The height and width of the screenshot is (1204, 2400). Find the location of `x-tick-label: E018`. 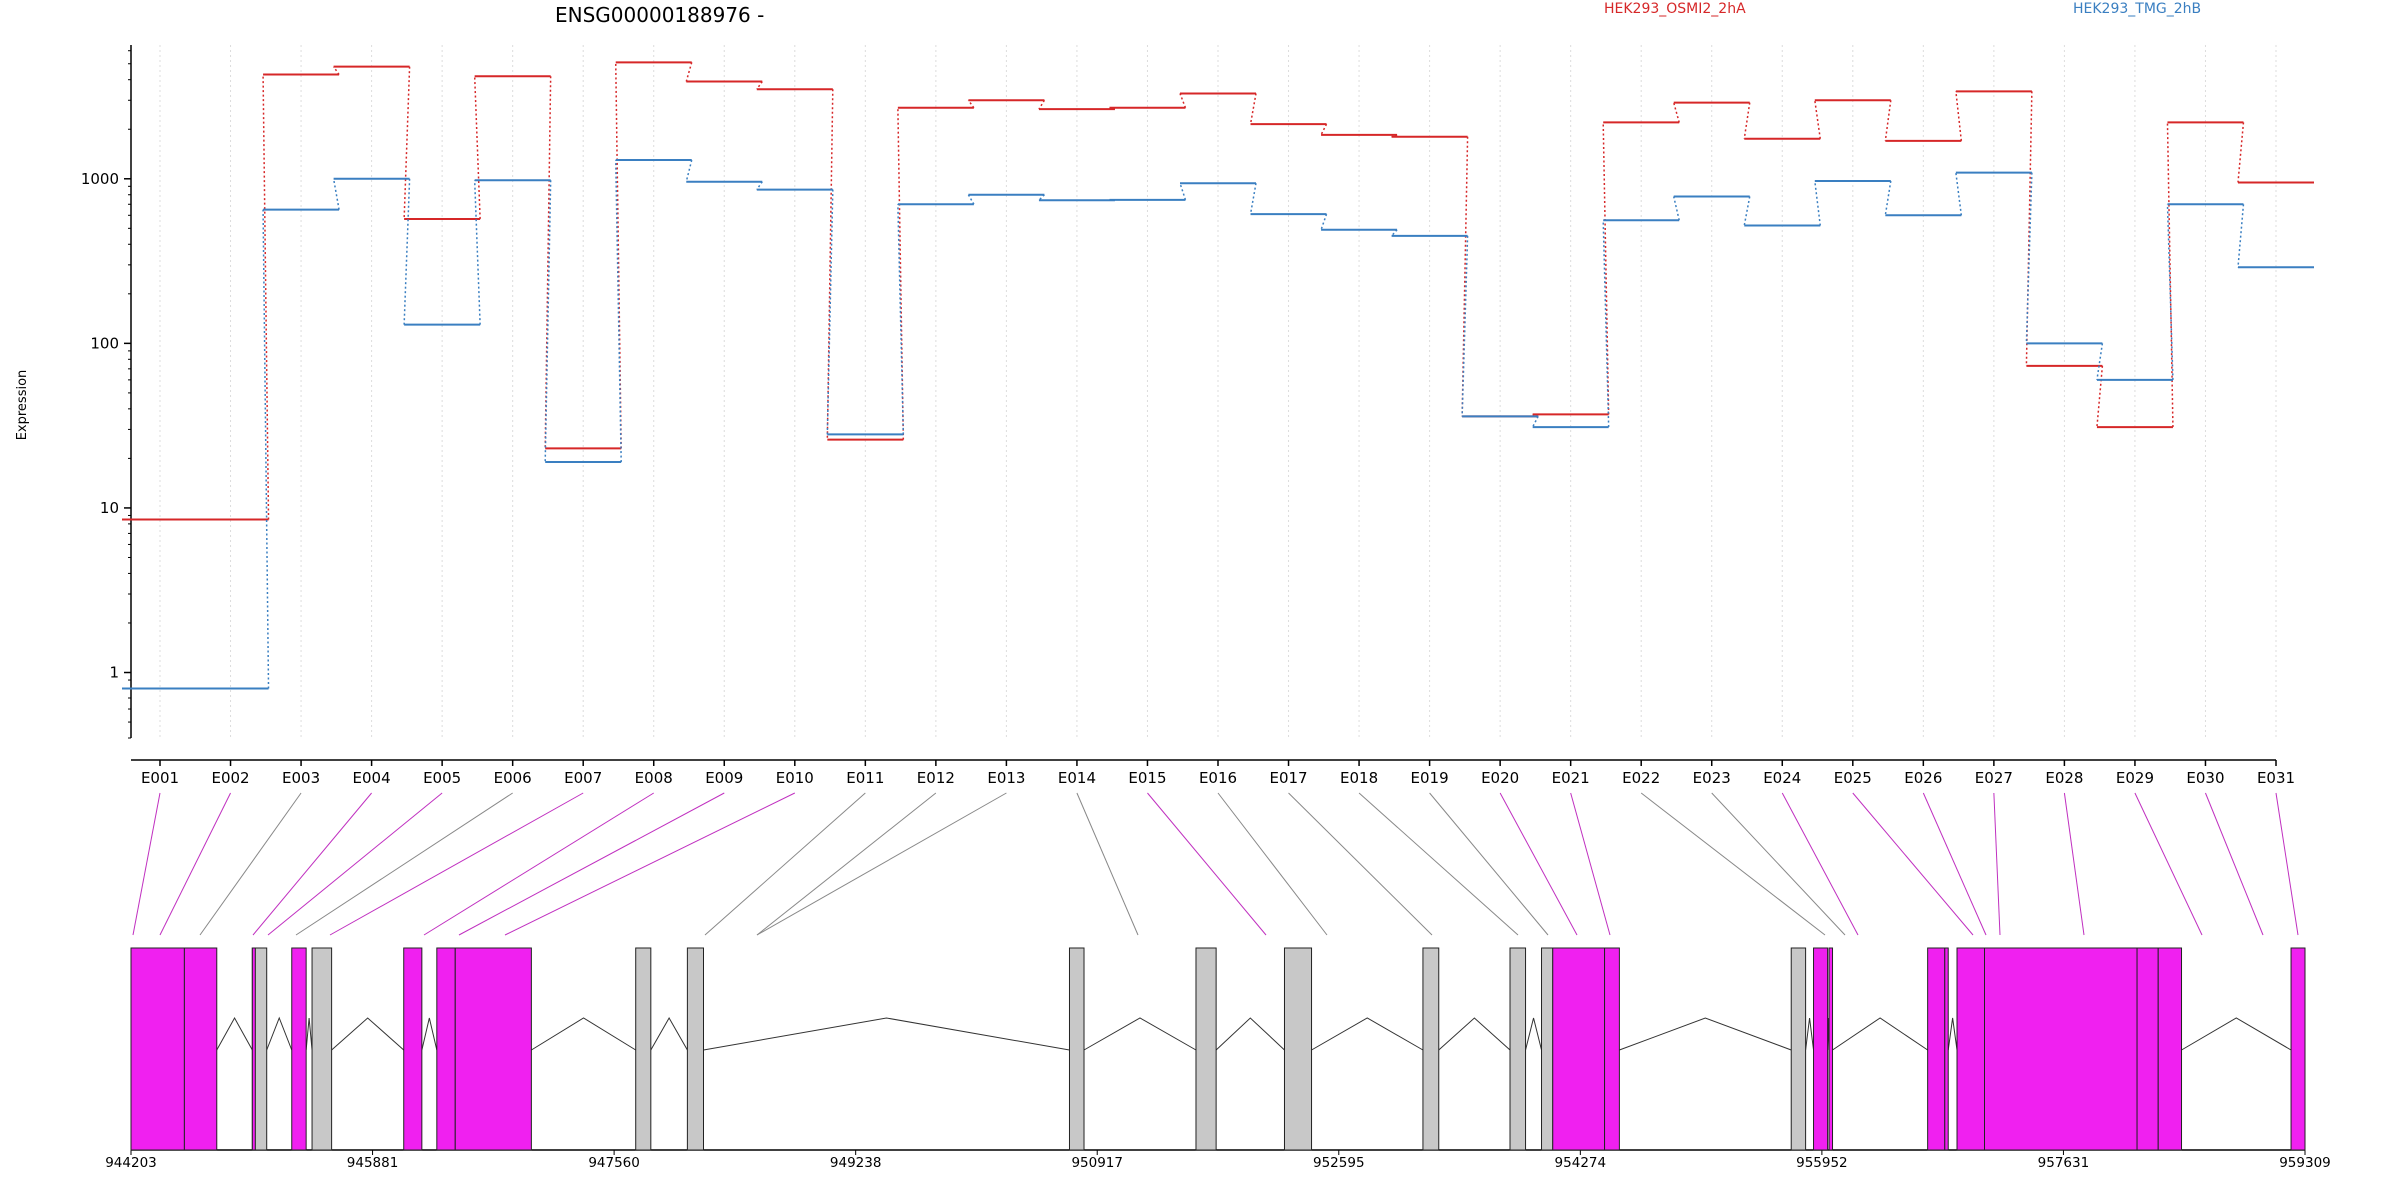

x-tick-label: E018 is located at coordinates (1359, 778).